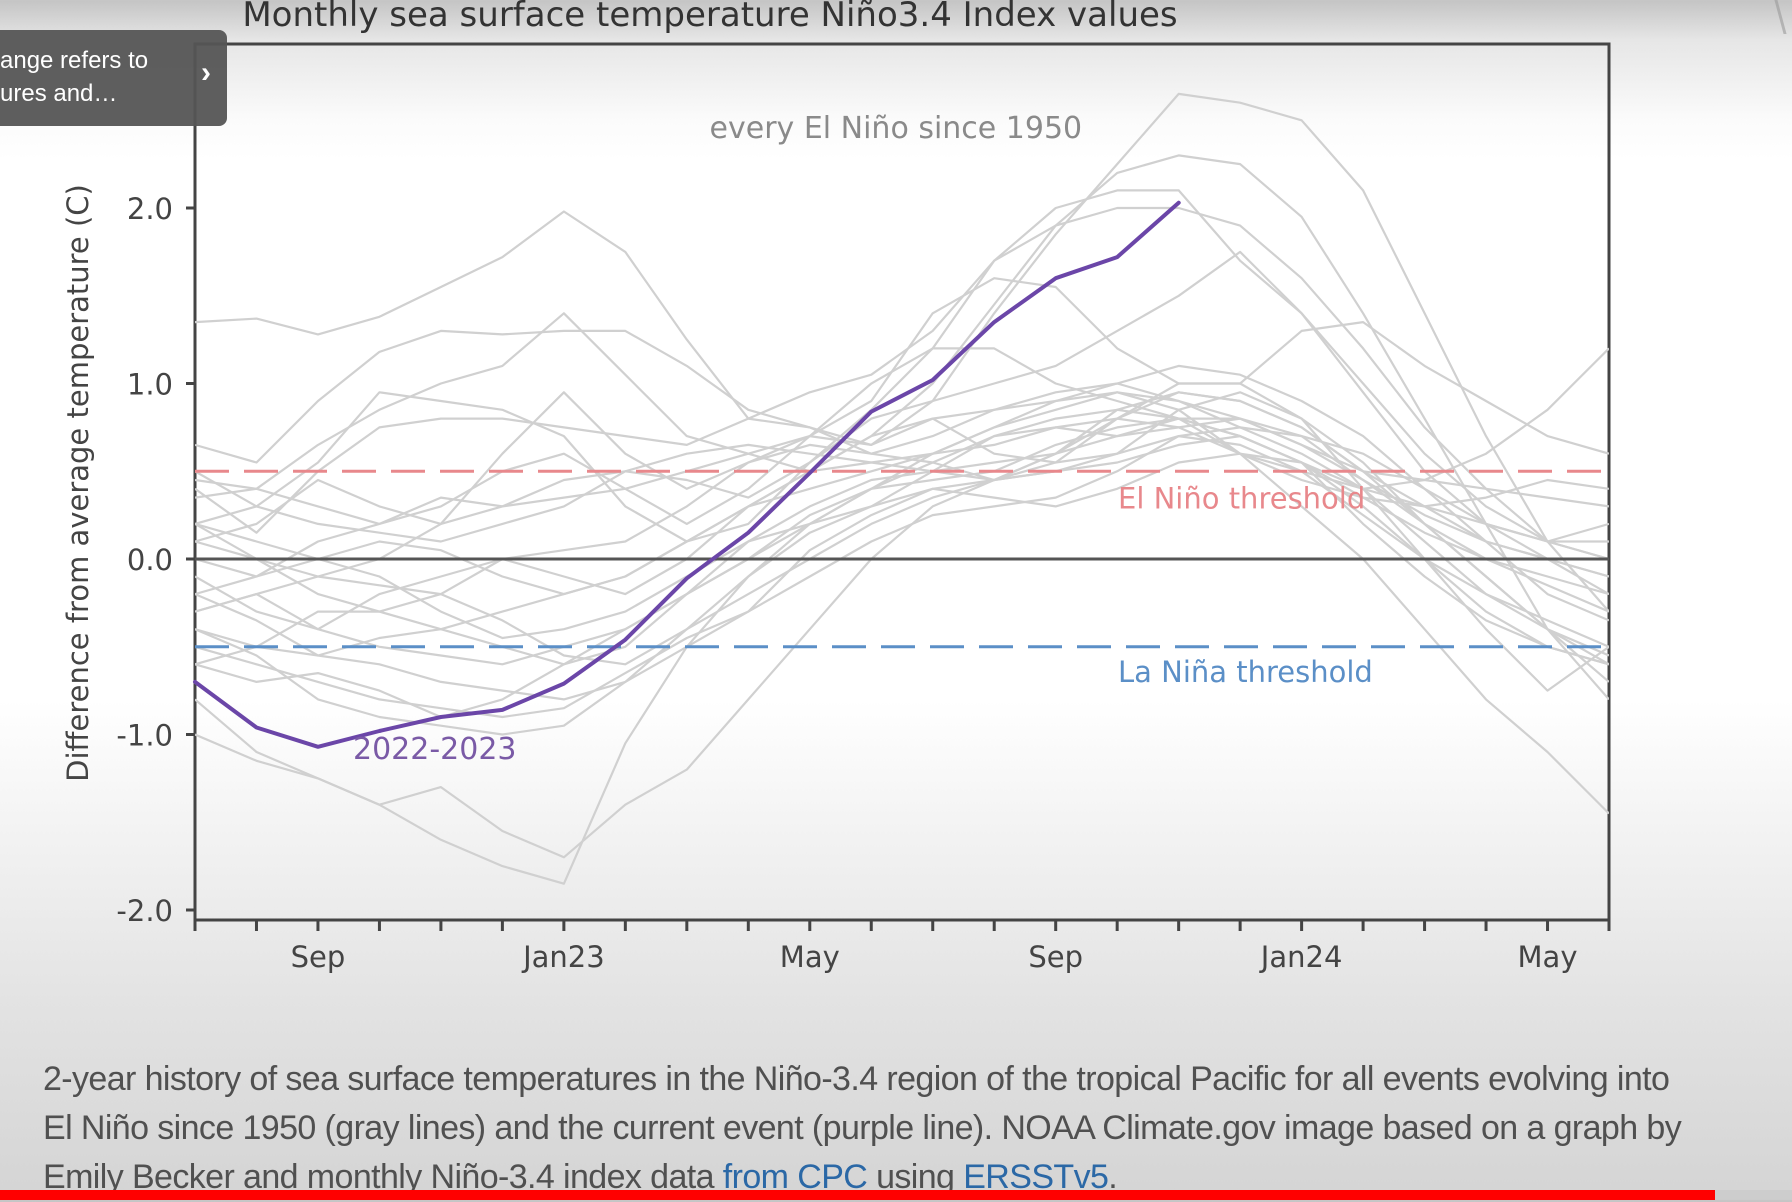 The width and height of the screenshot is (1792, 1202). I want to click on video-progress-played, so click(857, 1195).